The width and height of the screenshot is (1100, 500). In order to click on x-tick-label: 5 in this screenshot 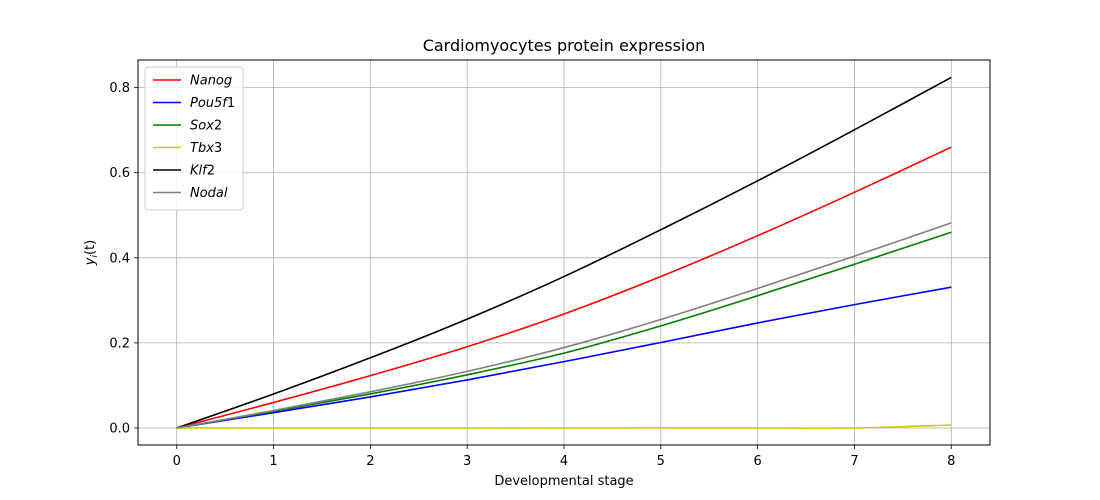, I will do `click(661, 461)`.